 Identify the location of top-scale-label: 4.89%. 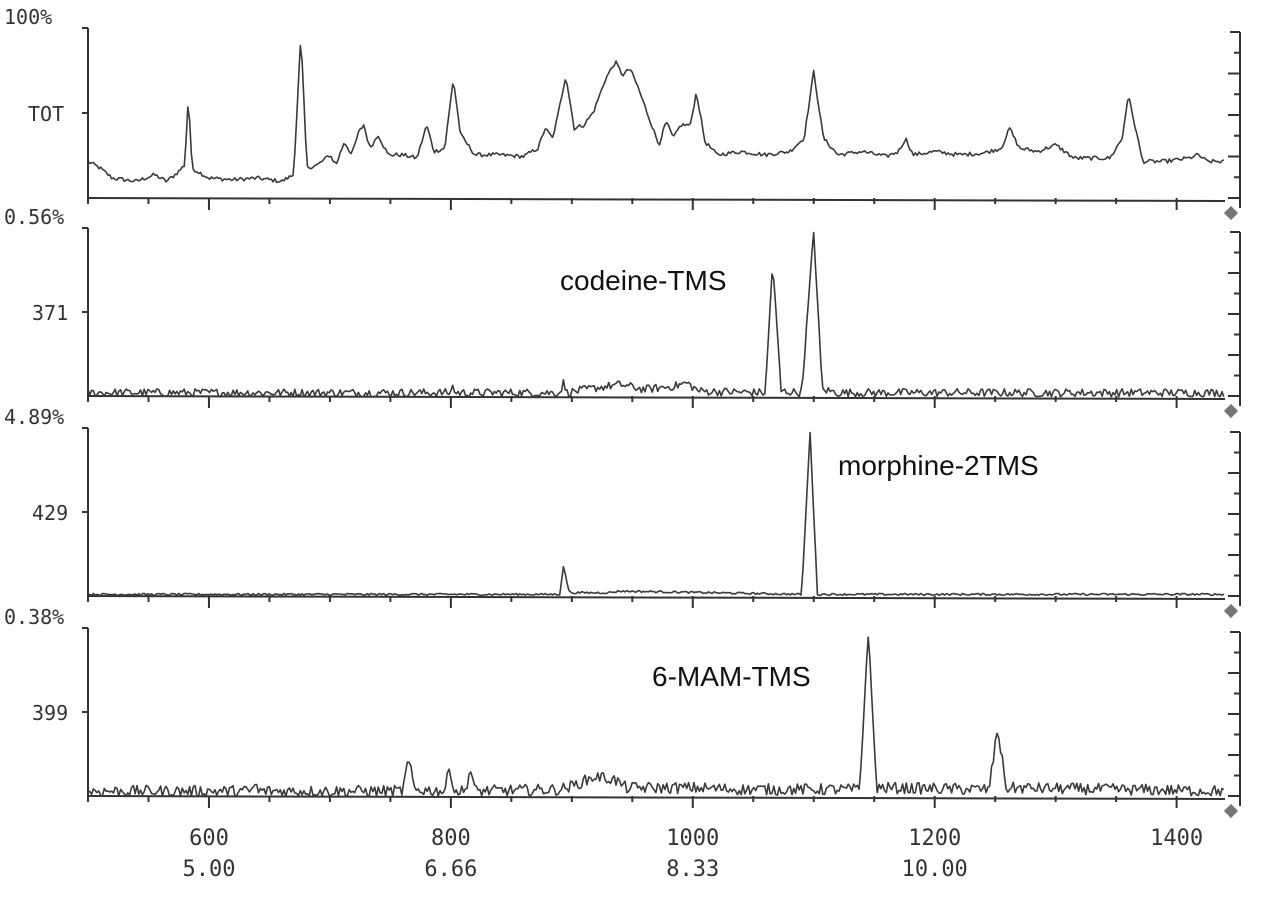
(34, 417).